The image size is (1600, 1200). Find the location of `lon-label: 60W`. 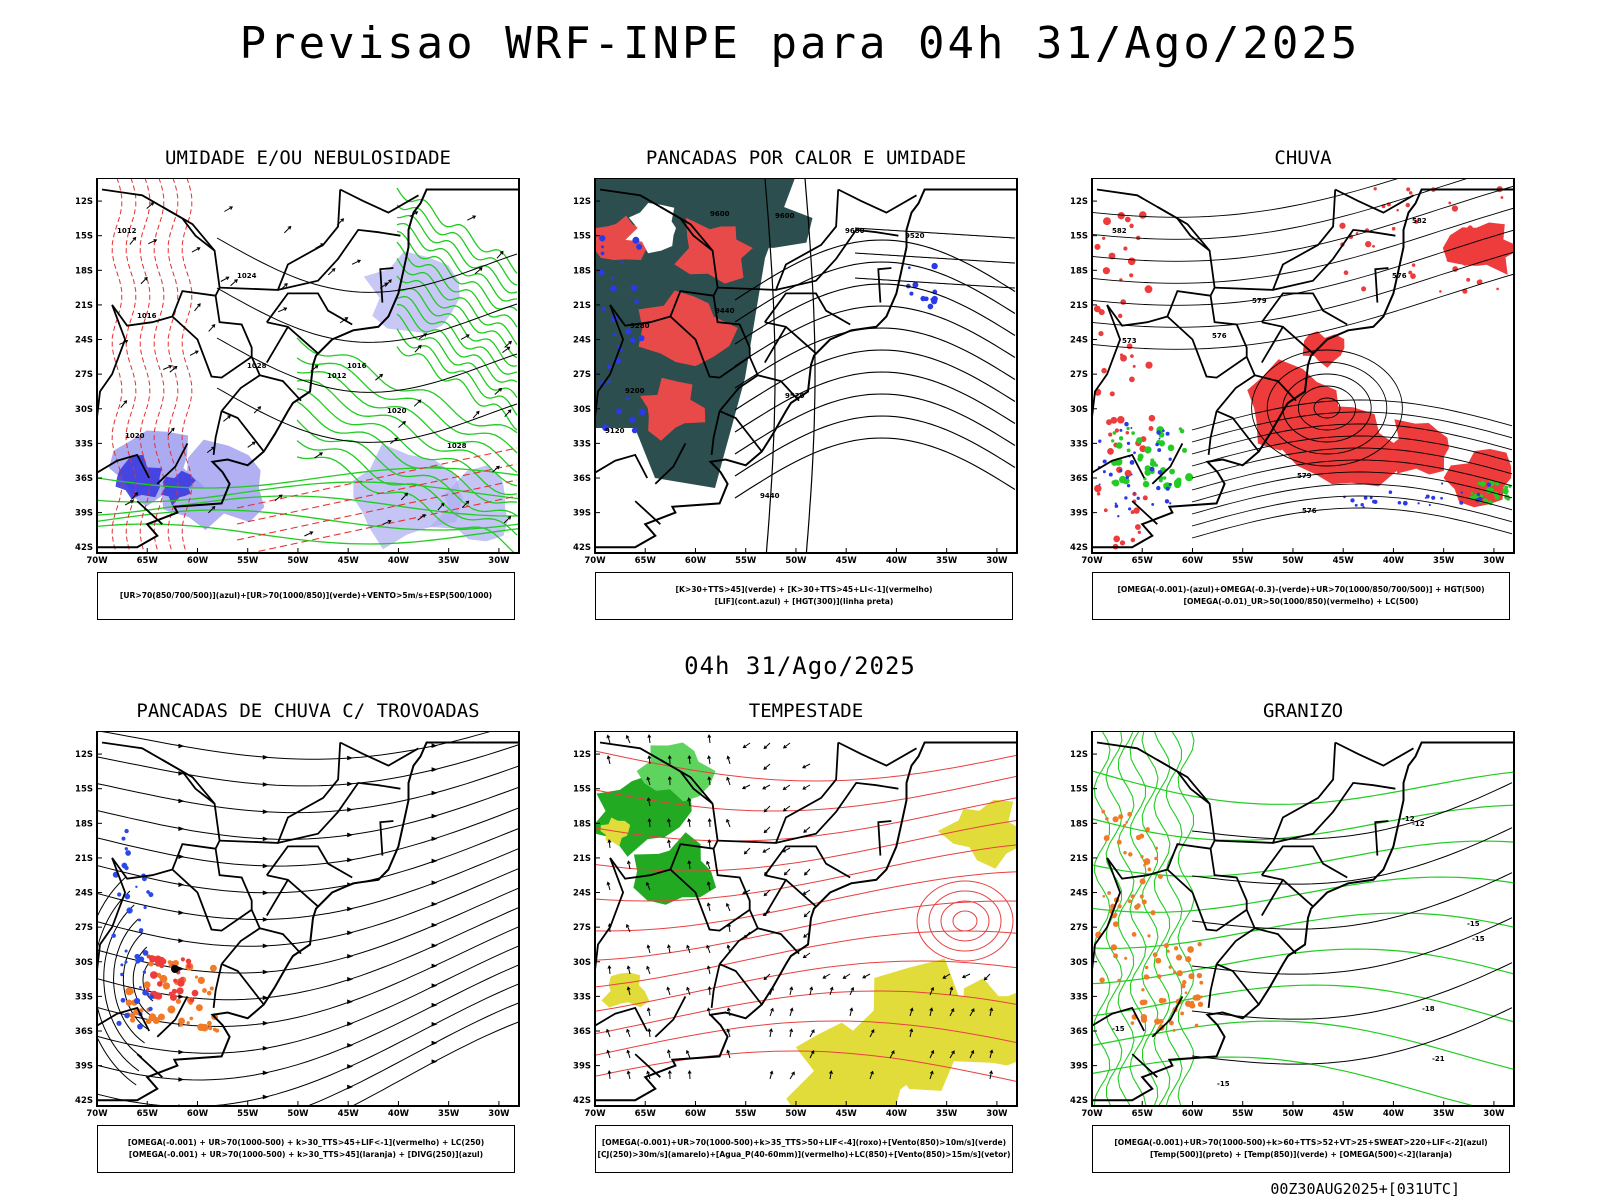

lon-label: 60W is located at coordinates (696, 561).